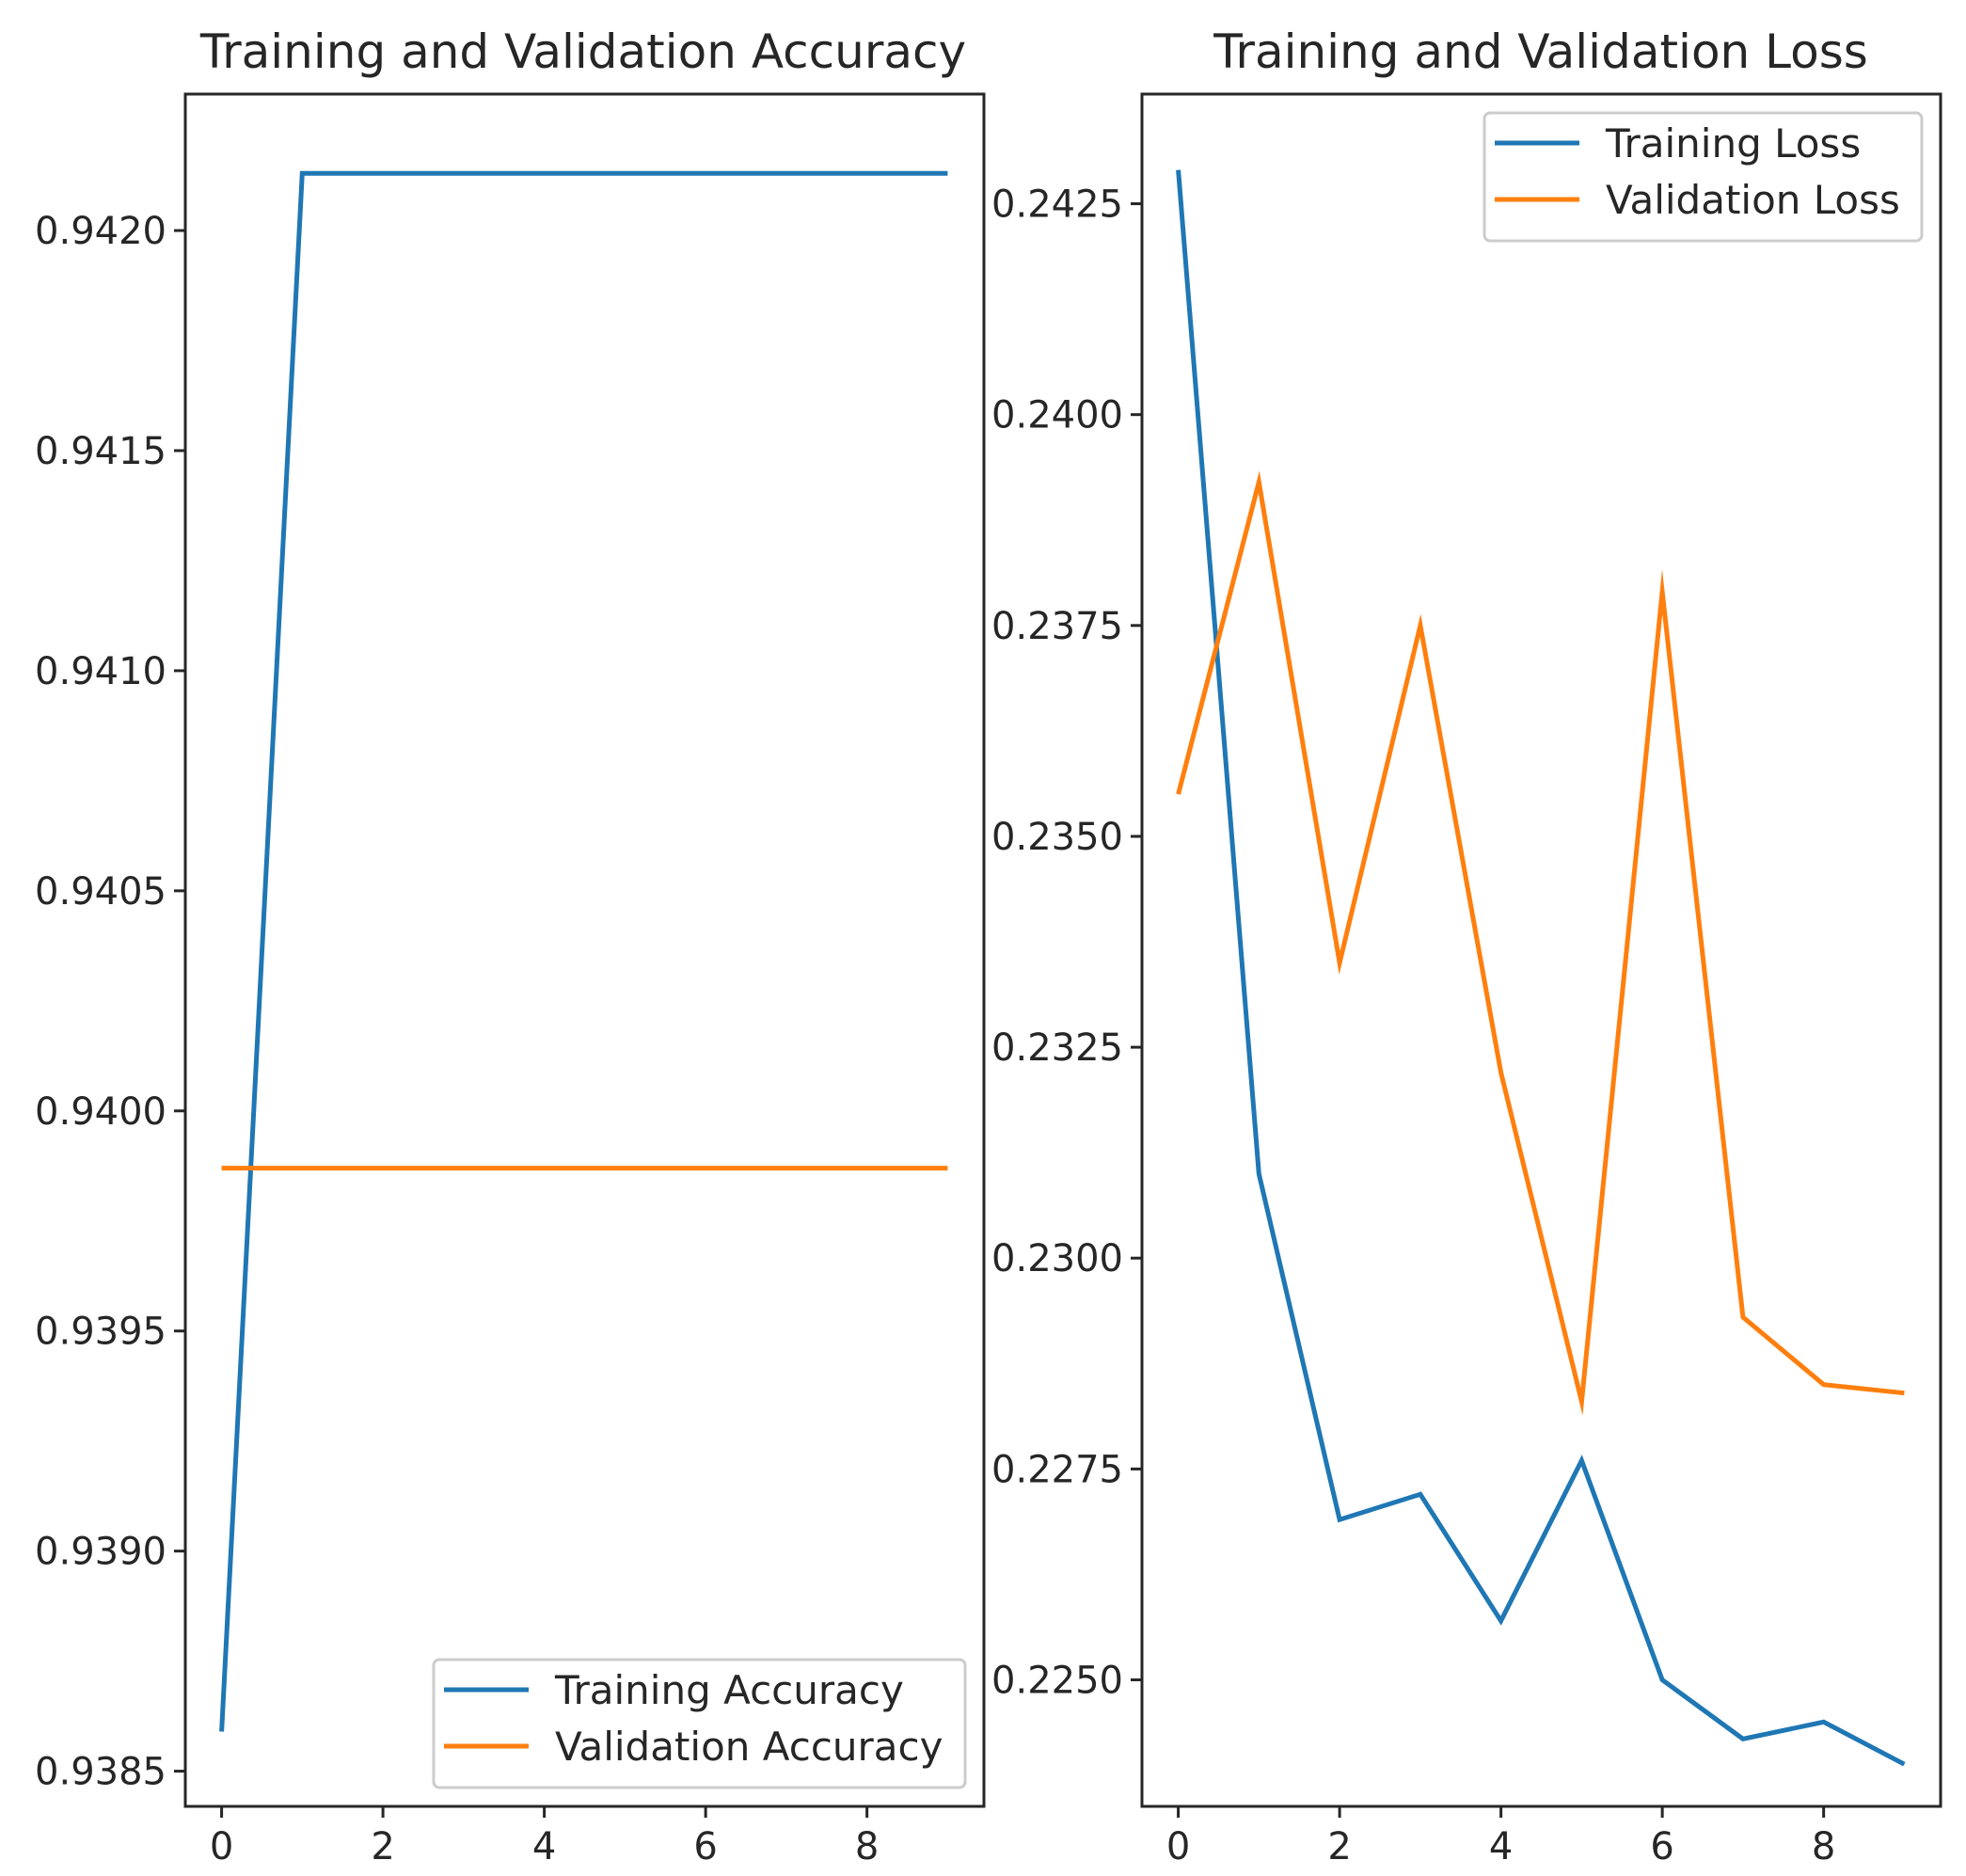  Describe the element at coordinates (100, 451) in the screenshot. I see `accuracy-y-tick-label: 0.9415` at that location.